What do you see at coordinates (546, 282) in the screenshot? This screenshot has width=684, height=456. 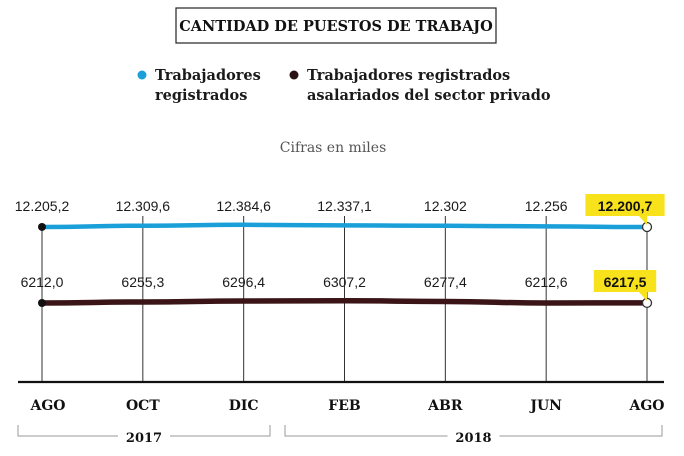 I see `data-label: 6212,6` at bounding box center [546, 282].